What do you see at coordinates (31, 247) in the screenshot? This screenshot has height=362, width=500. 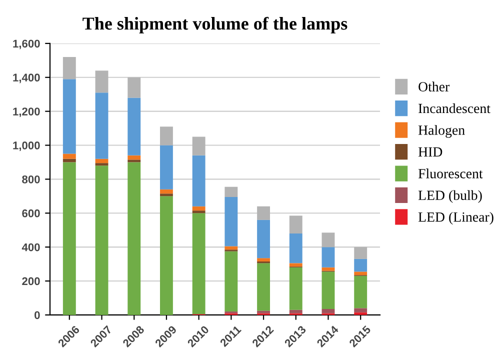 I see `y-tick-label: 400` at bounding box center [31, 247].